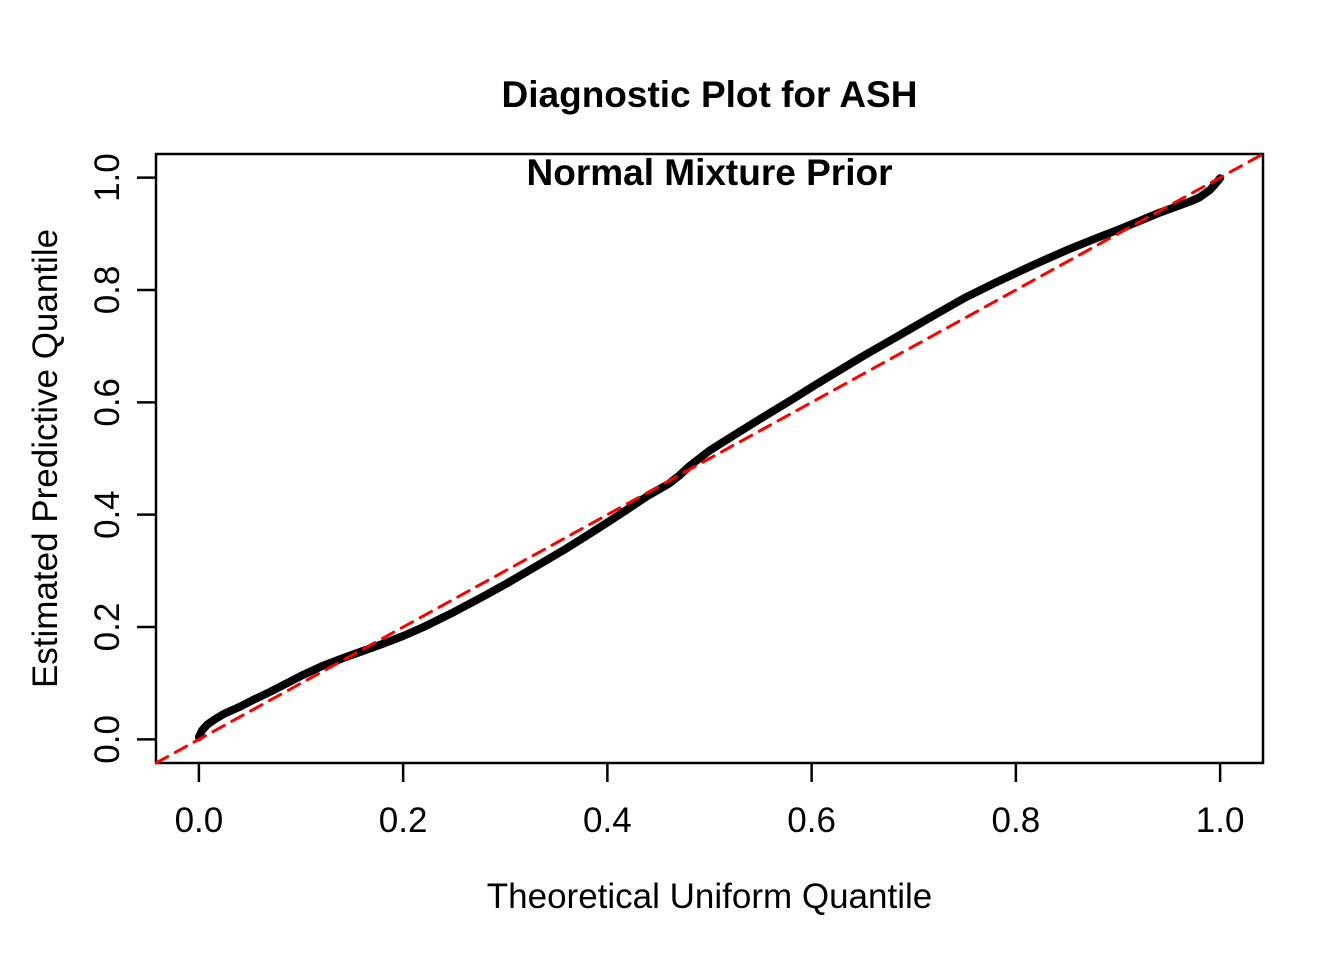 Image resolution: width=1344 pixels, height=960 pixels. Describe the element at coordinates (45, 458) in the screenshot. I see `y-axis-title: Estimated Predictive Quantile` at that location.